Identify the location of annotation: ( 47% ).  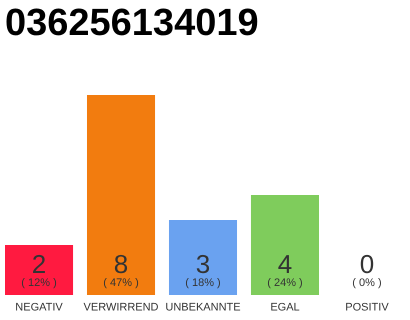
(121, 283).